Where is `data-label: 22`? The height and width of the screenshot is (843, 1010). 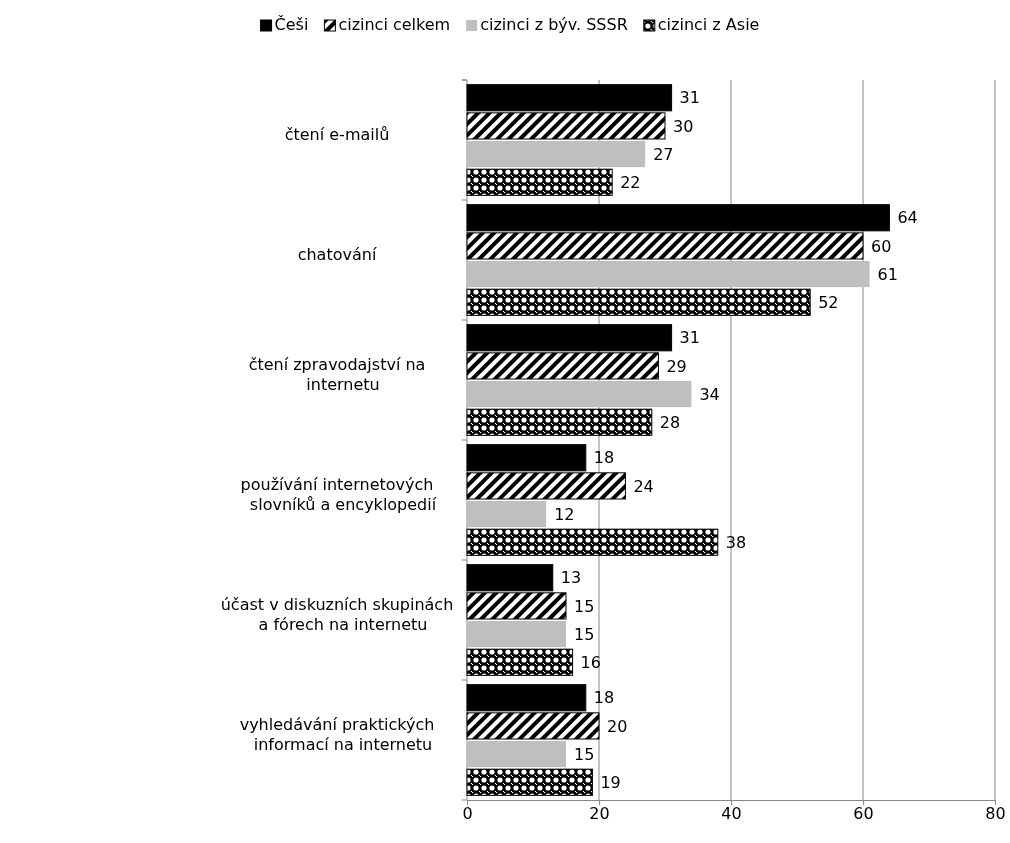
data-label: 22 is located at coordinates (630, 182).